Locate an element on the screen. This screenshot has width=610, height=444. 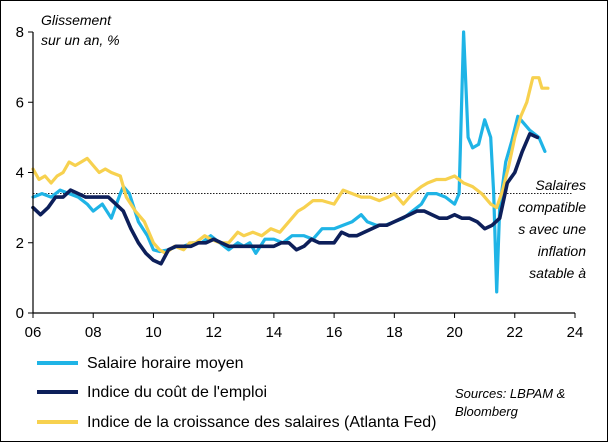
x-tick-label: 10 is located at coordinates (153, 332).